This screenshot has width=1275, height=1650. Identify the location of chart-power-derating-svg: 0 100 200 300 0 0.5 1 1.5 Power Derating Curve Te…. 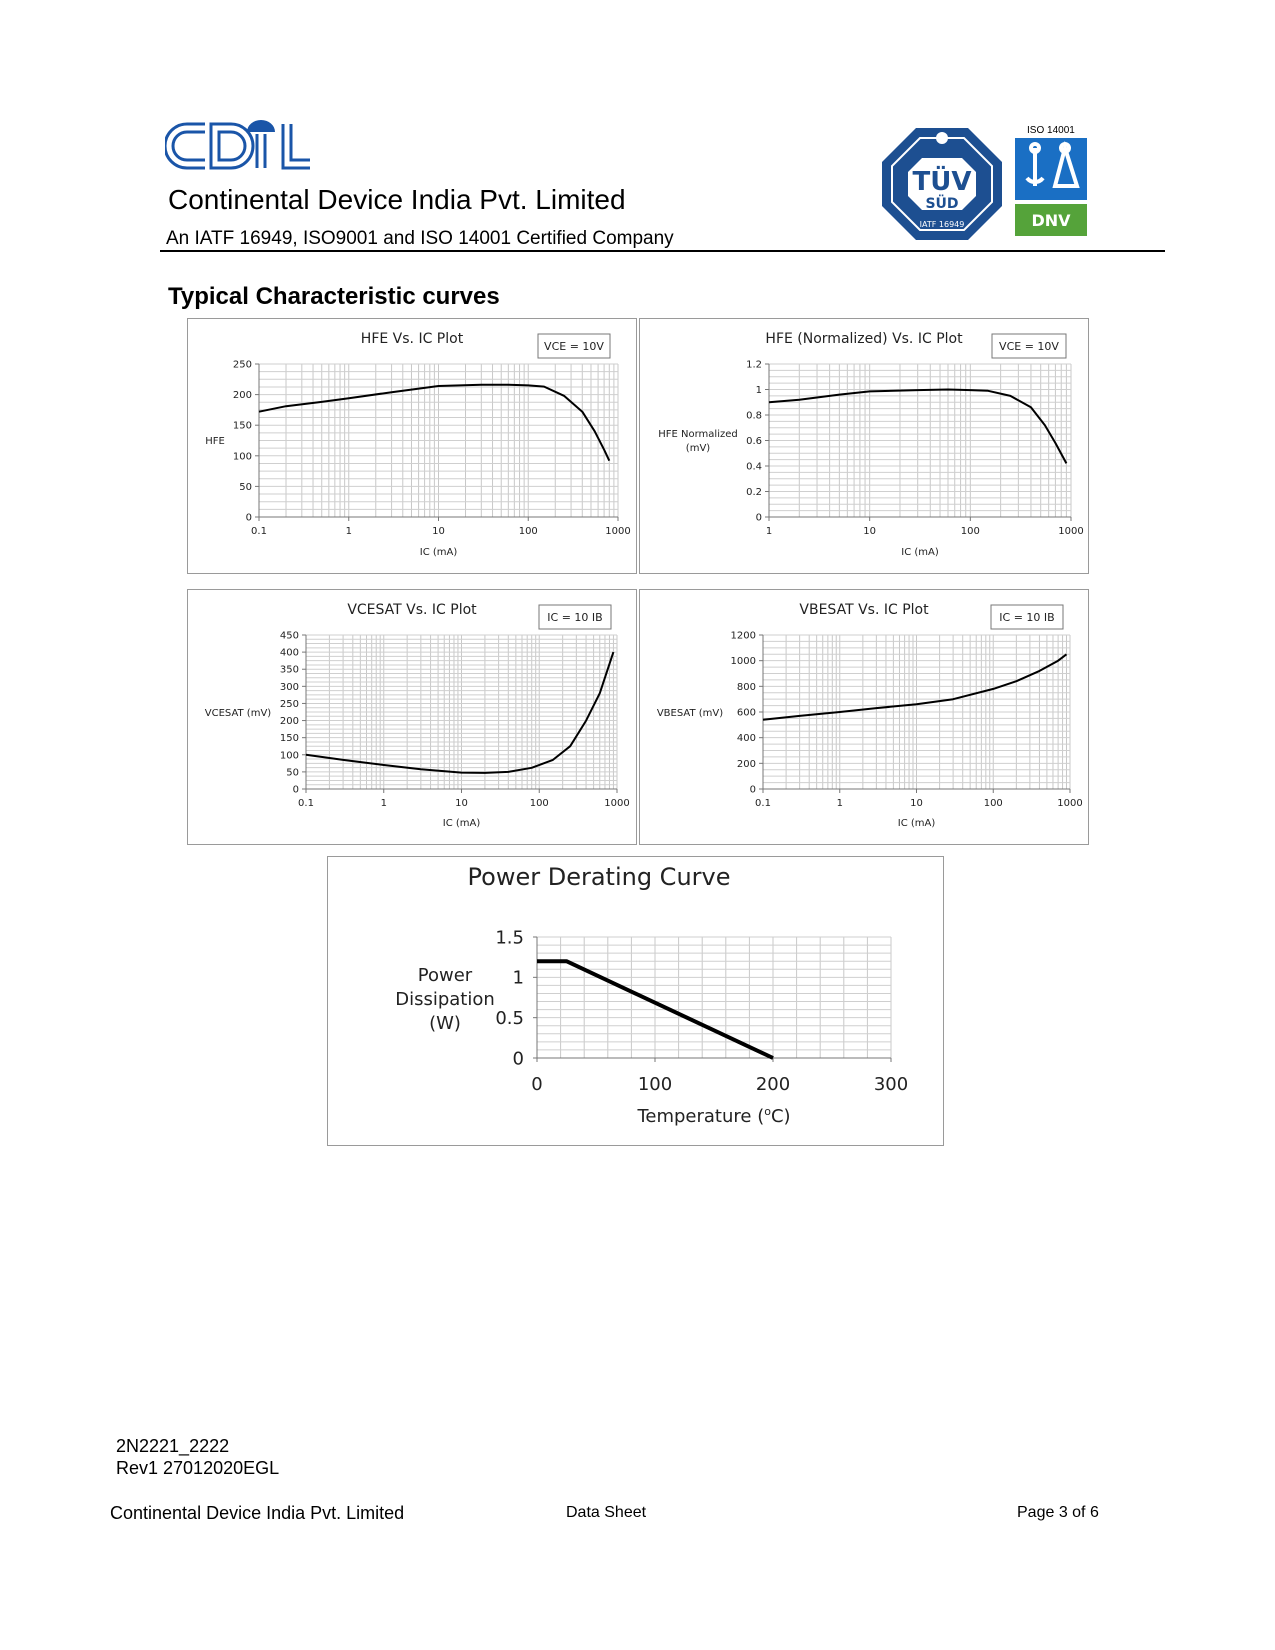
(651, 995).